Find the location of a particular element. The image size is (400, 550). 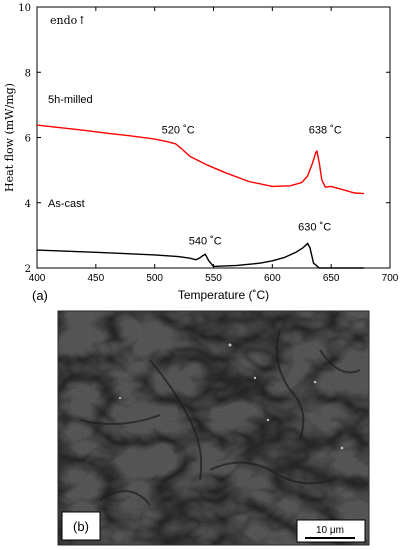

series-label: 5h-milled is located at coordinates (70, 100).